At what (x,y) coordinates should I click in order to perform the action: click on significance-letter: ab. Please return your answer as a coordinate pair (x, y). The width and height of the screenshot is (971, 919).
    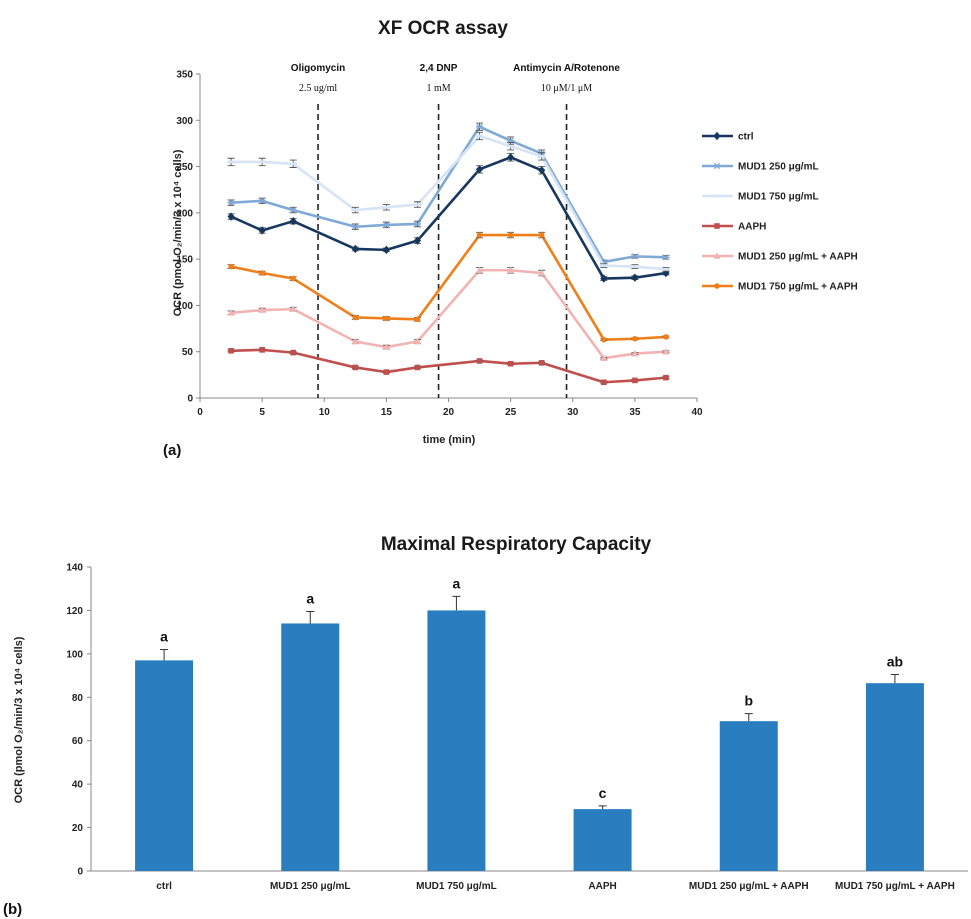
    Looking at the image, I should click on (895, 661).